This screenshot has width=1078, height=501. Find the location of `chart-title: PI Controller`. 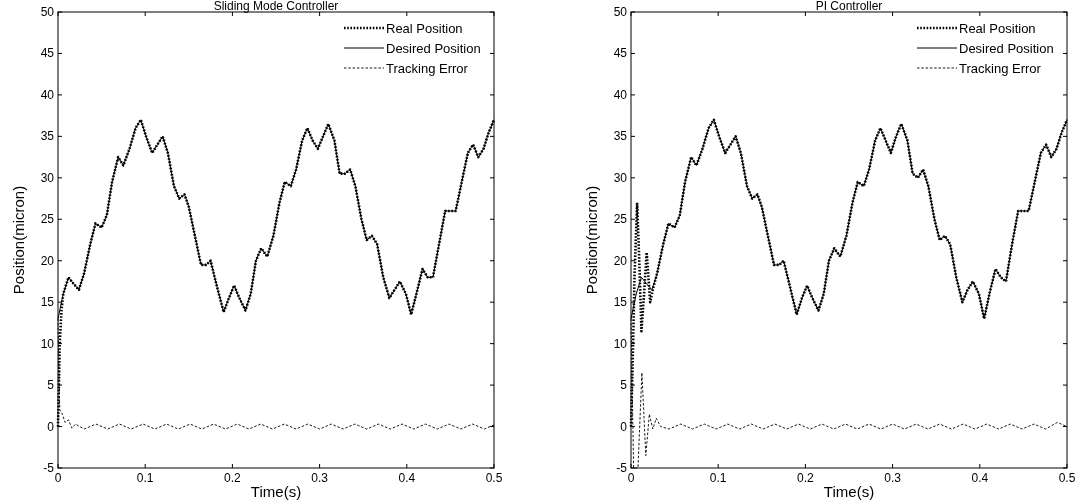

chart-title: PI Controller is located at coordinates (849, 6).